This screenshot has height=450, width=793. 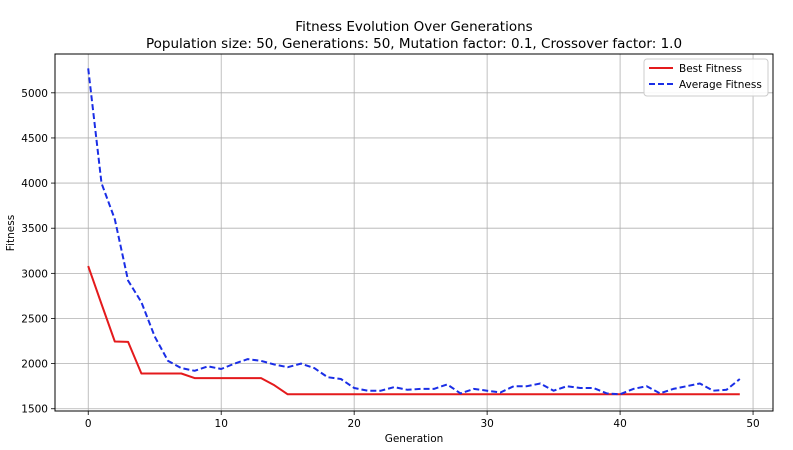 What do you see at coordinates (710, 69) in the screenshot?
I see `legend-label-best-fitness: Best Fitness` at bounding box center [710, 69].